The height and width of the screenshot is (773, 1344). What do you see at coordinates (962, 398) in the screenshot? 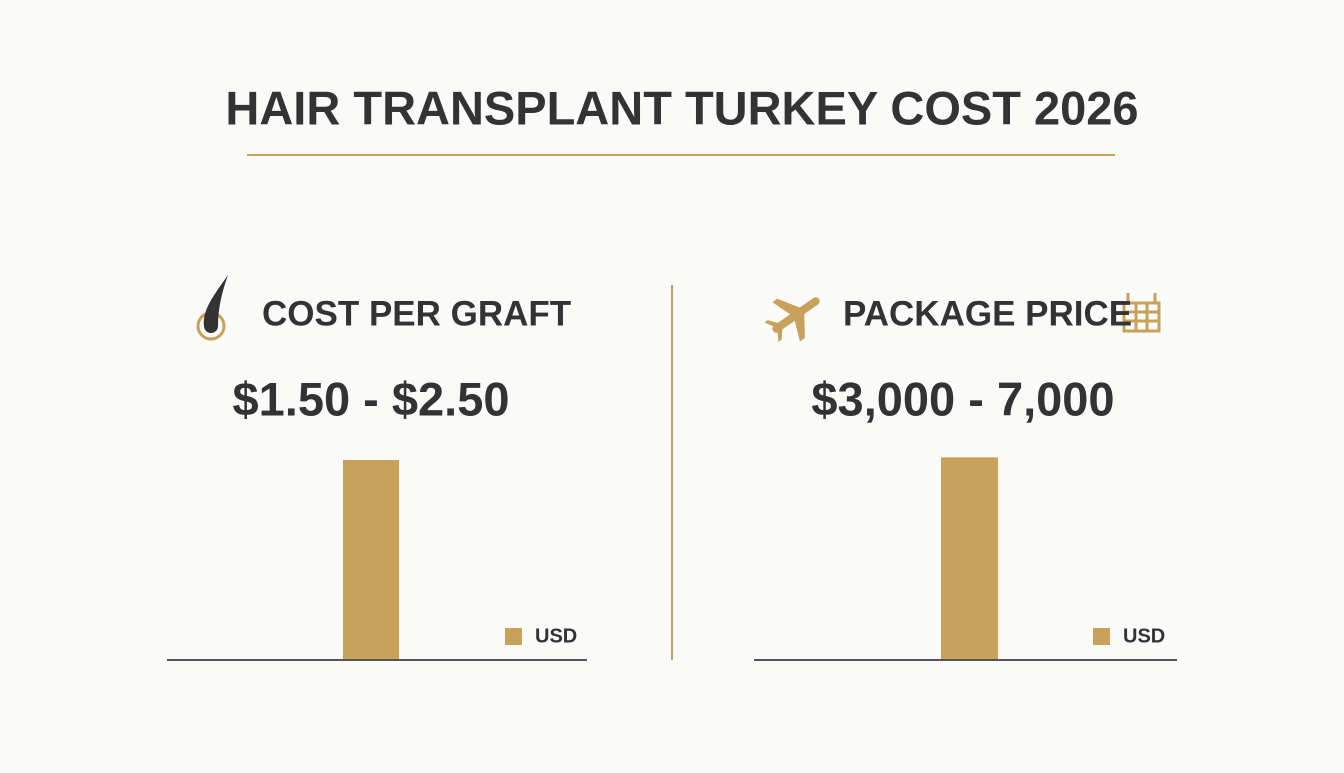
I see `price-range: $3,000 - 7,000` at bounding box center [962, 398].